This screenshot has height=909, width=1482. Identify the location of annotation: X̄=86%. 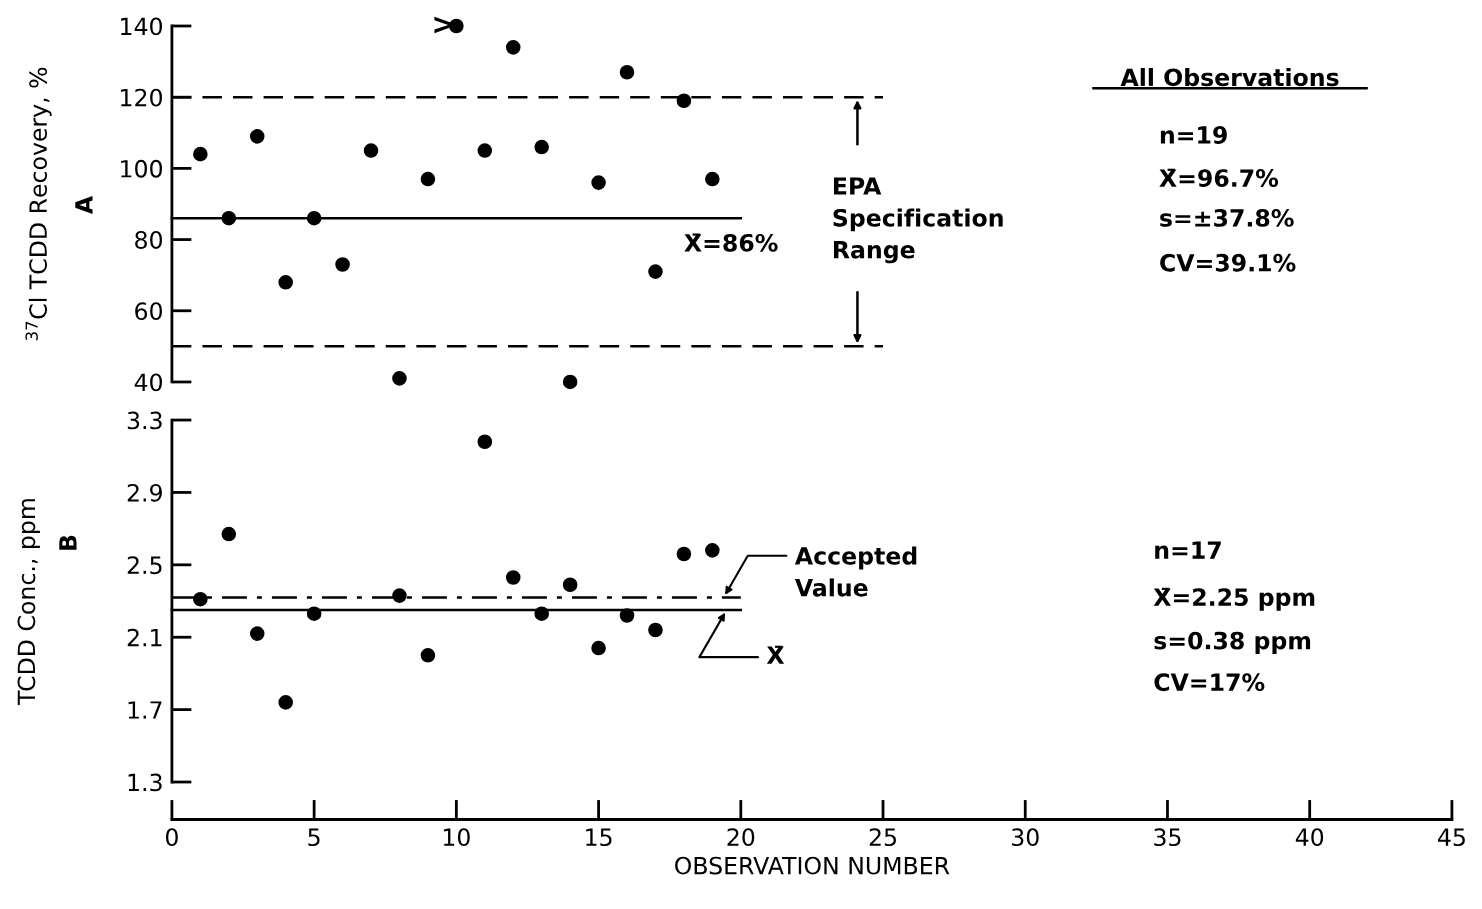
(731, 242).